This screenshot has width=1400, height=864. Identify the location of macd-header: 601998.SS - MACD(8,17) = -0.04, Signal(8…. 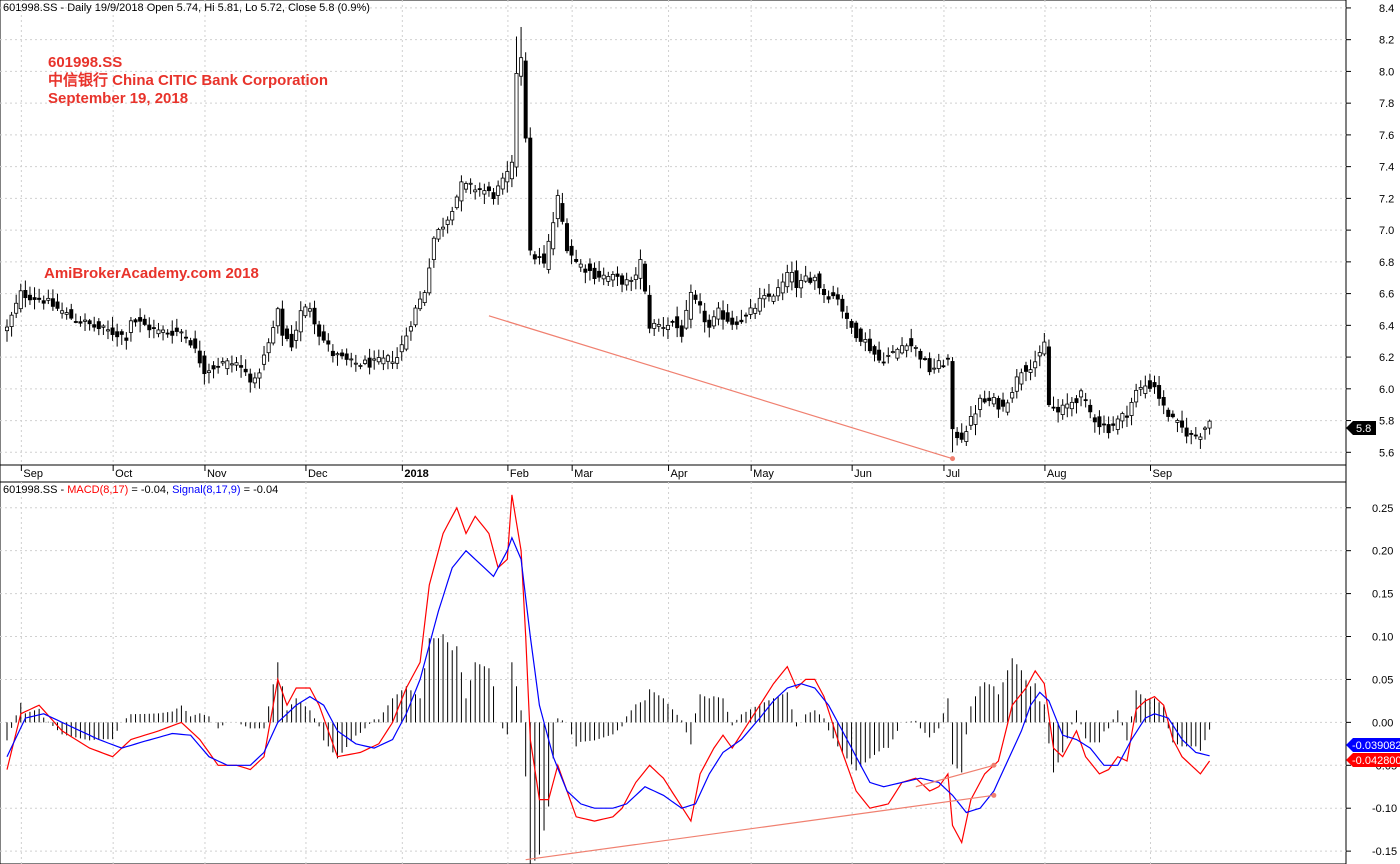
(140, 490).